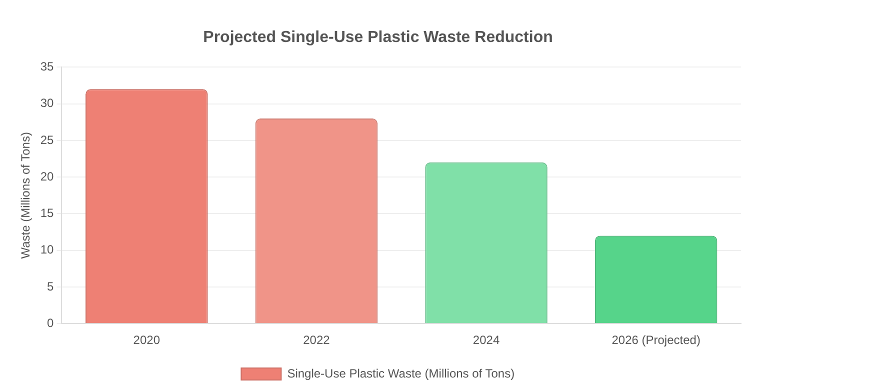 The width and height of the screenshot is (881, 390). I want to click on chart-title: Projected Single-Use Plastic Waste Reduction, so click(378, 37).